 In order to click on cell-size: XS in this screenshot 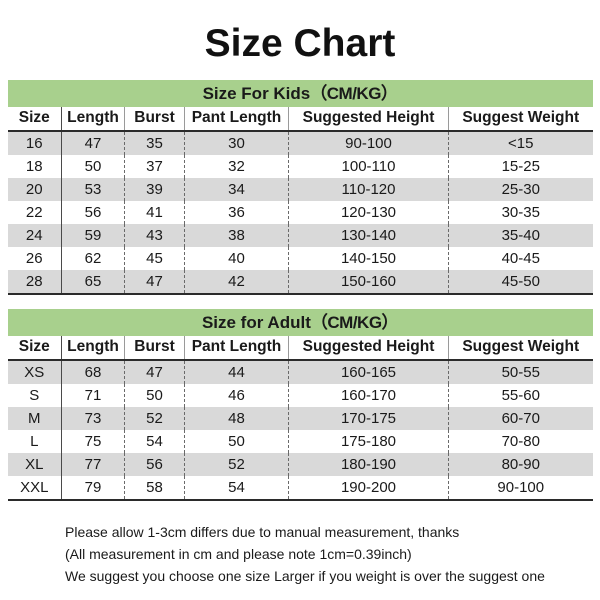, I will do `click(34, 371)`.